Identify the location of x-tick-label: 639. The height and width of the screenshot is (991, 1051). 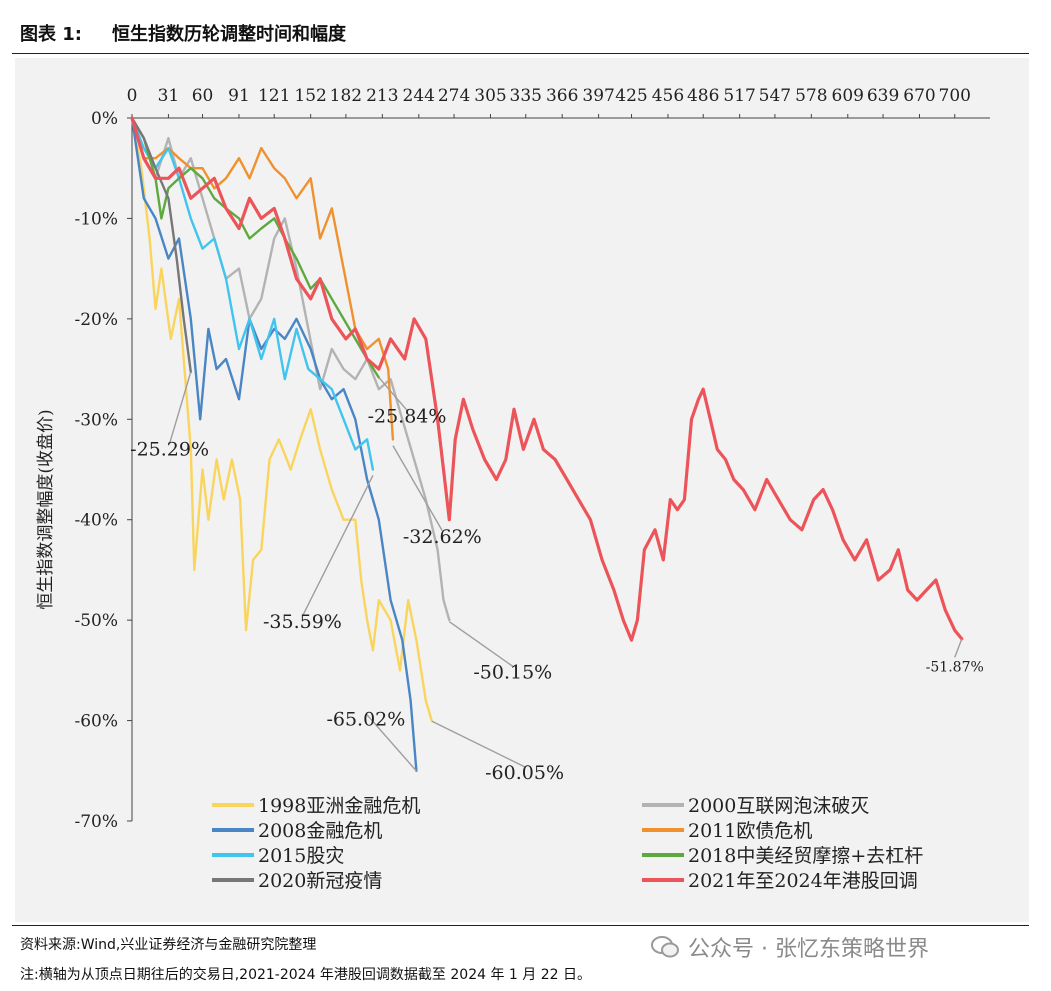
(883, 96).